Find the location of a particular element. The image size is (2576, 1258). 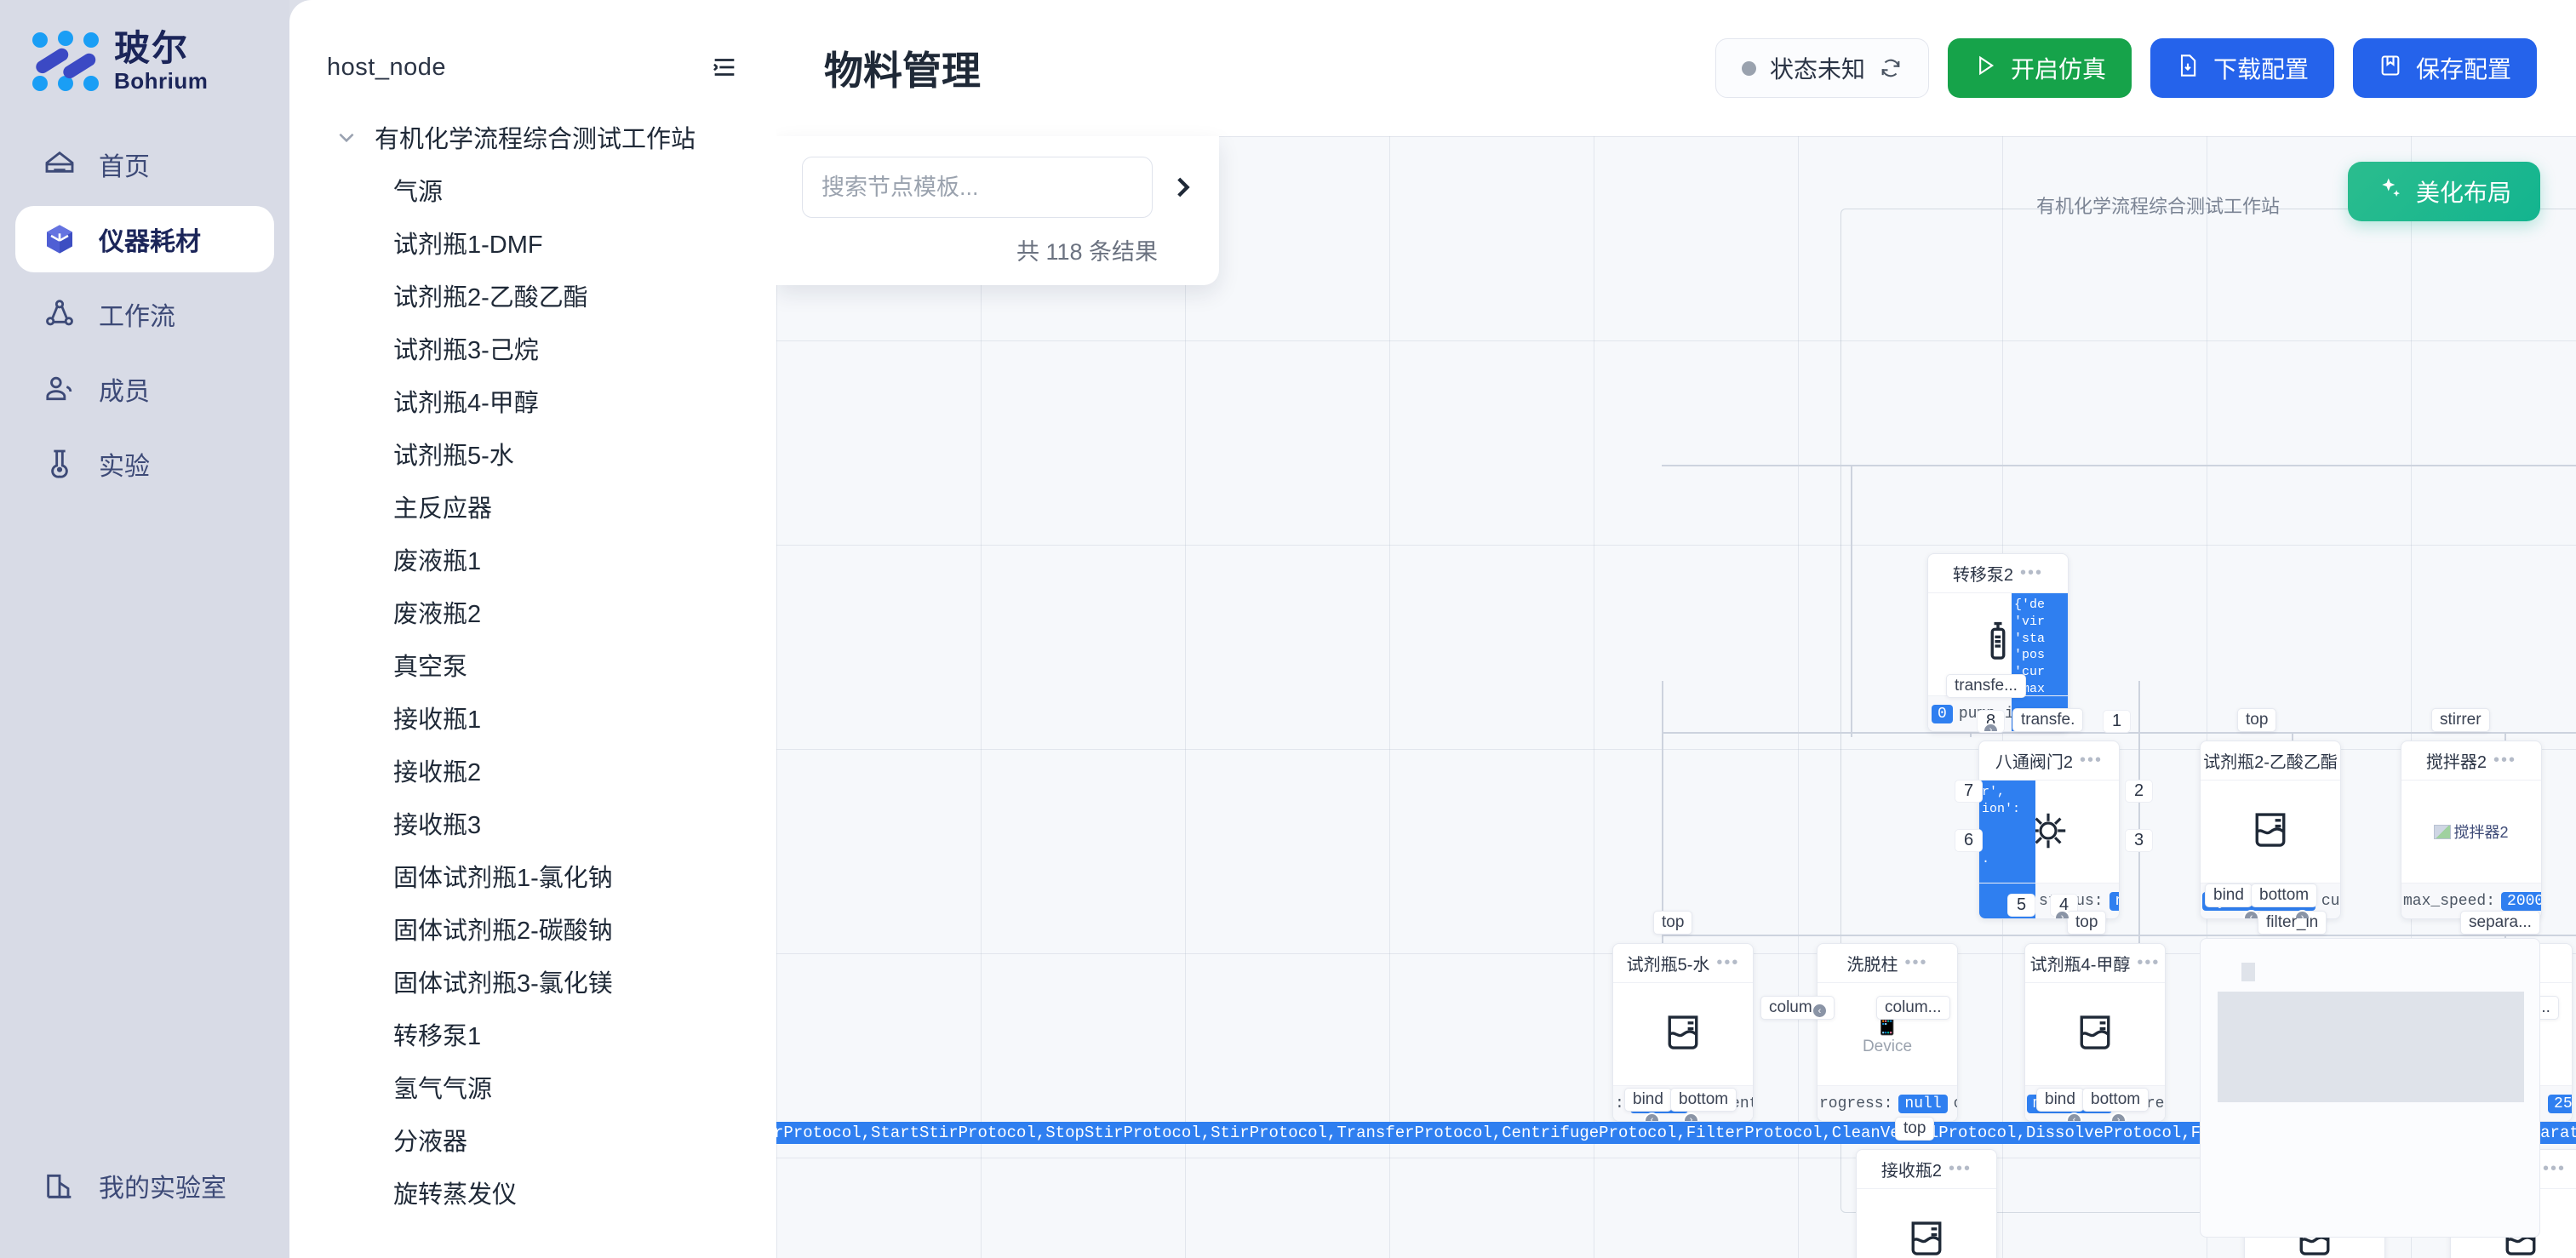

status-badge: 状态未知 is located at coordinates (1822, 68).